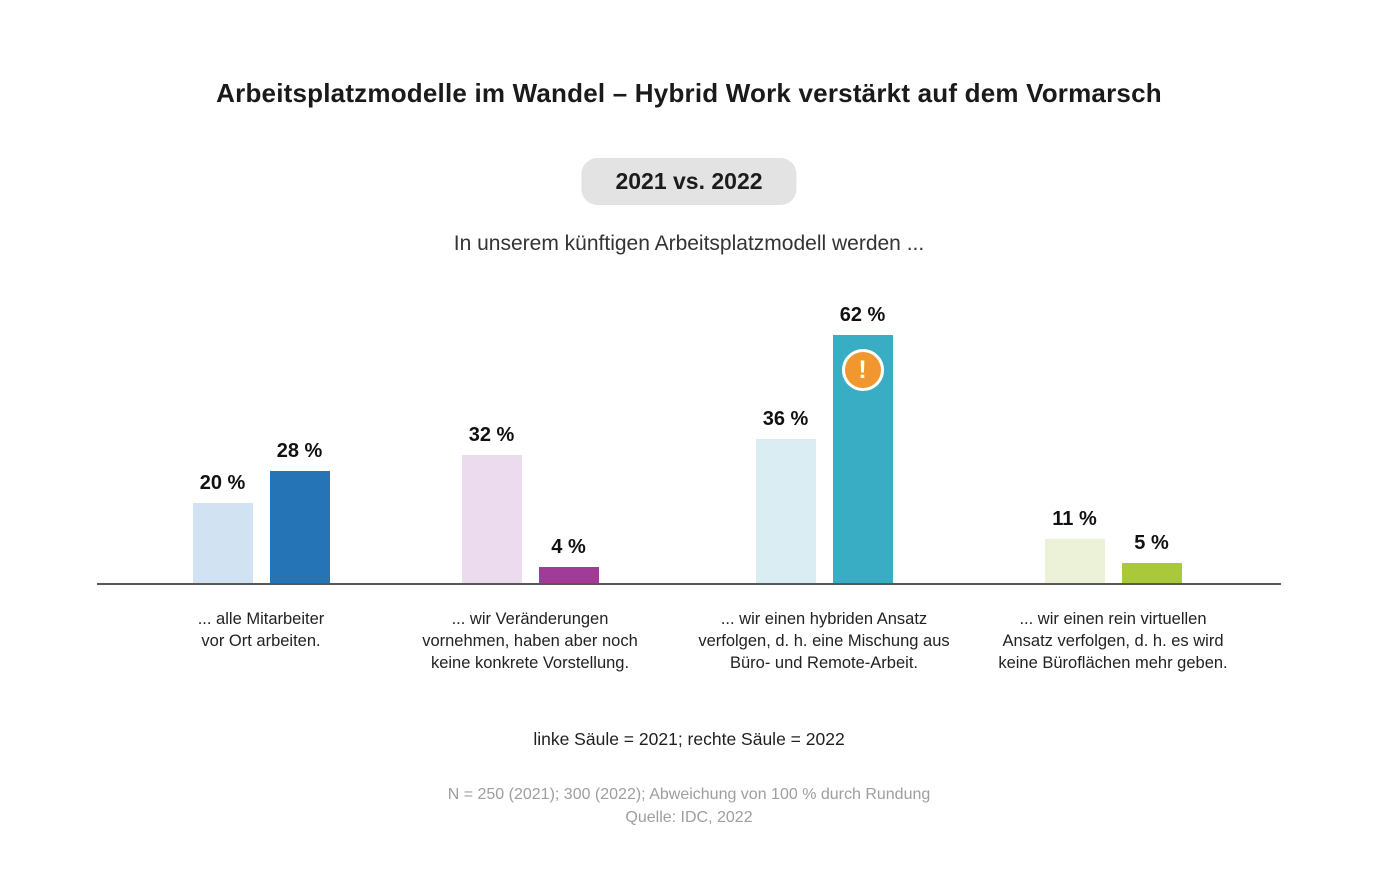 Image resolution: width=1378 pixels, height=890 pixels. What do you see at coordinates (823, 662) in the screenshot?
I see `caption-line: Büro- und Remote-Arbeit.` at bounding box center [823, 662].